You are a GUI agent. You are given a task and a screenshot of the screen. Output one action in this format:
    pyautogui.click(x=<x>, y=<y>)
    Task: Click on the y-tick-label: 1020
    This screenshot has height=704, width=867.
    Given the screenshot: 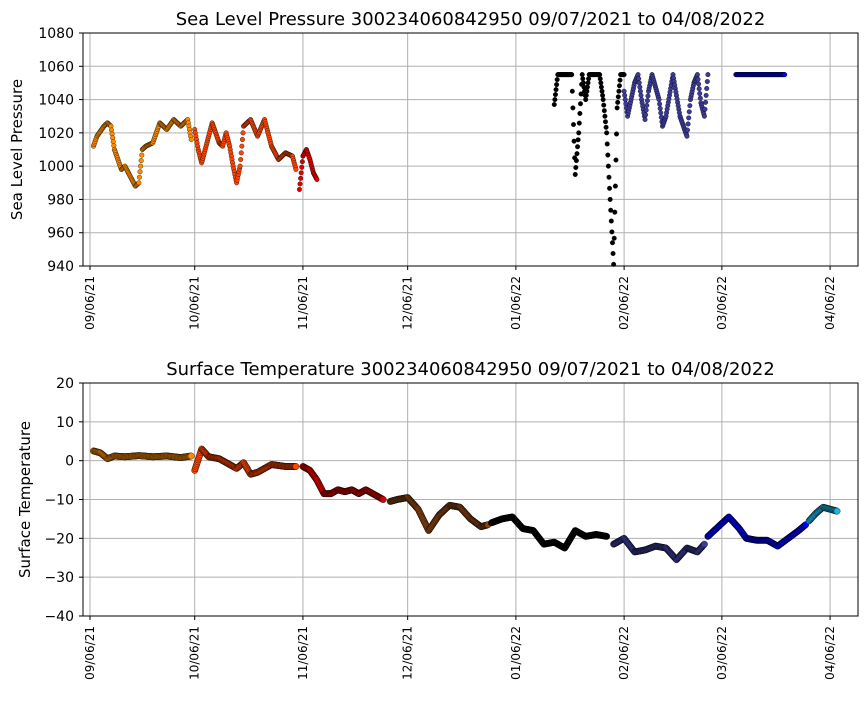 What is the action you would take?
    pyautogui.click(x=56, y=134)
    